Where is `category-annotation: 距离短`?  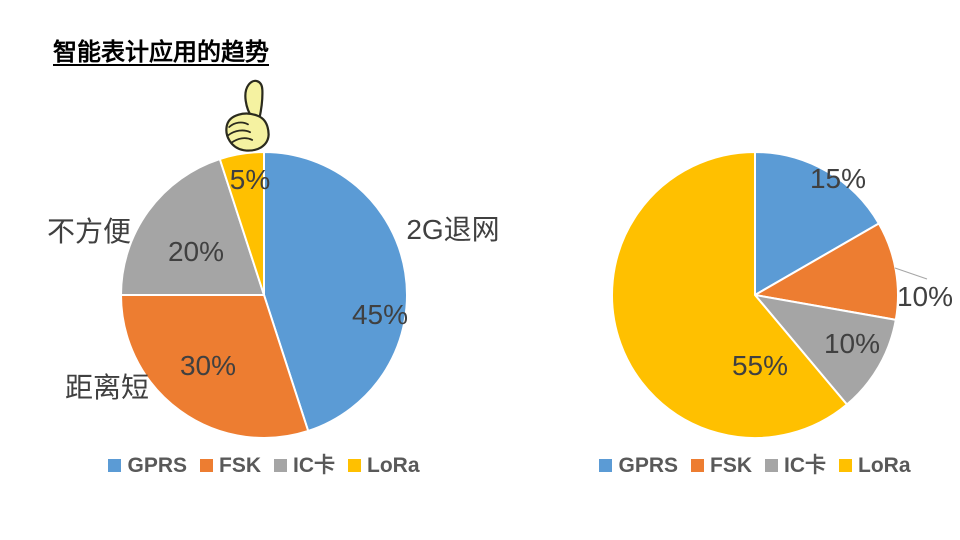
category-annotation: 距离短 is located at coordinates (107, 387).